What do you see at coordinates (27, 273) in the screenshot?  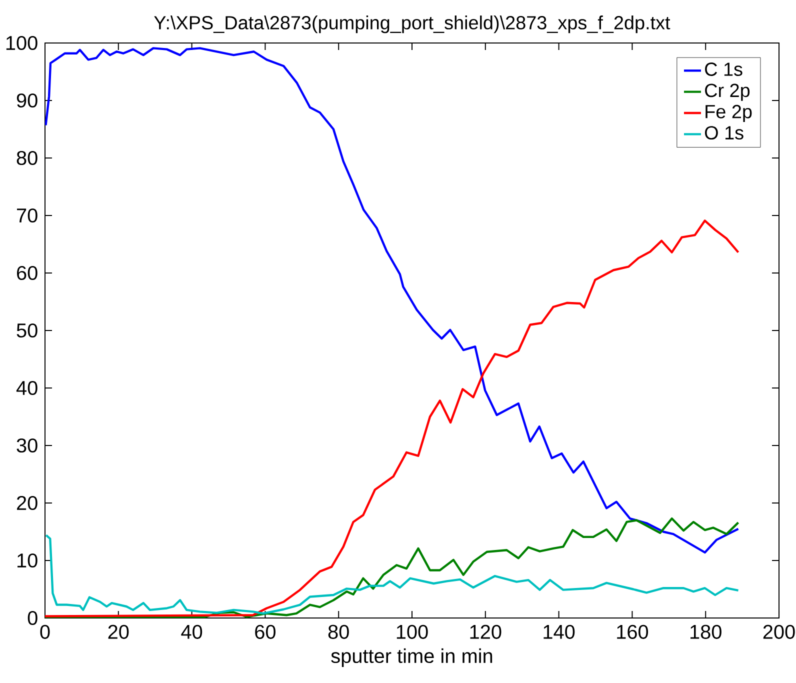 I see `y-tick-label: 60` at bounding box center [27, 273].